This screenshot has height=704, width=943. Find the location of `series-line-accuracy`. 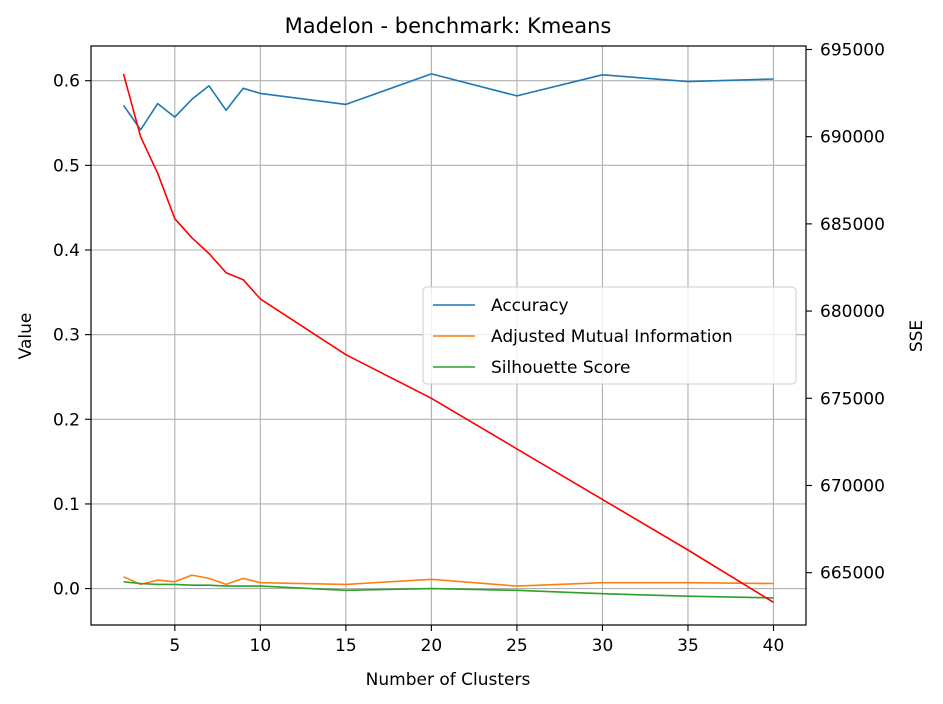

series-line-accuracy is located at coordinates (448, 102).